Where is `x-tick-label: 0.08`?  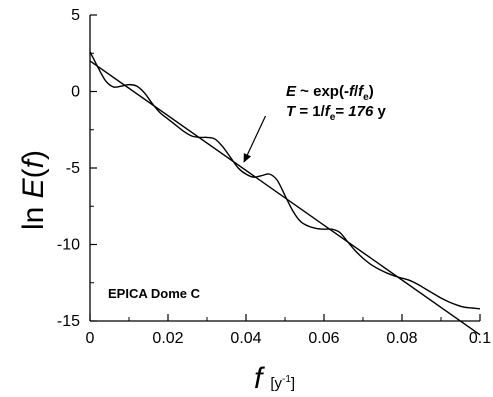
x-tick-label: 0.08 is located at coordinates (401, 338).